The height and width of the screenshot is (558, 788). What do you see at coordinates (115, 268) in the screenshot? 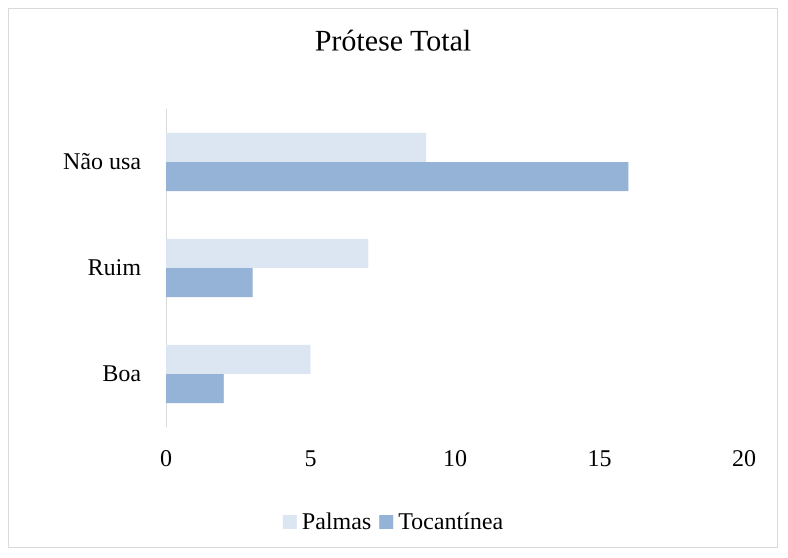
I see `y-tick-label: Ruim` at bounding box center [115, 268].